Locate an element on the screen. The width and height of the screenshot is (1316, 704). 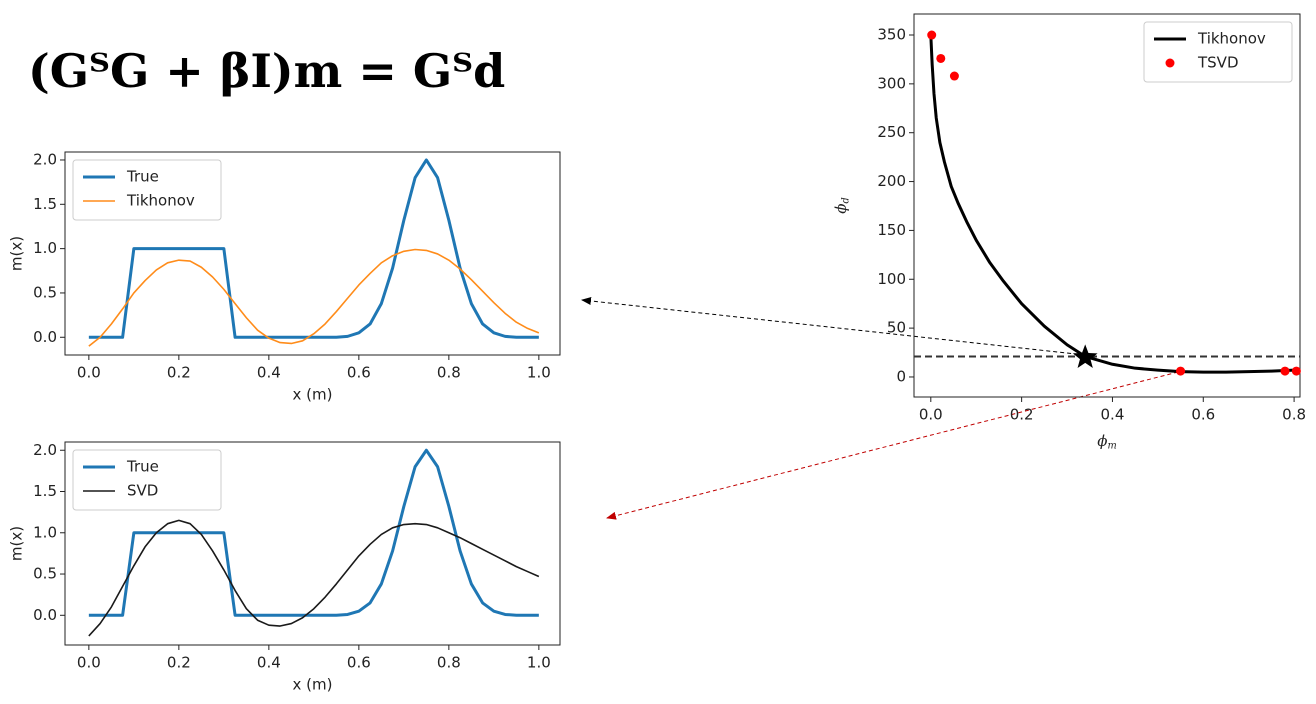
y-axis-label: ϕd is located at coordinates (841, 205).